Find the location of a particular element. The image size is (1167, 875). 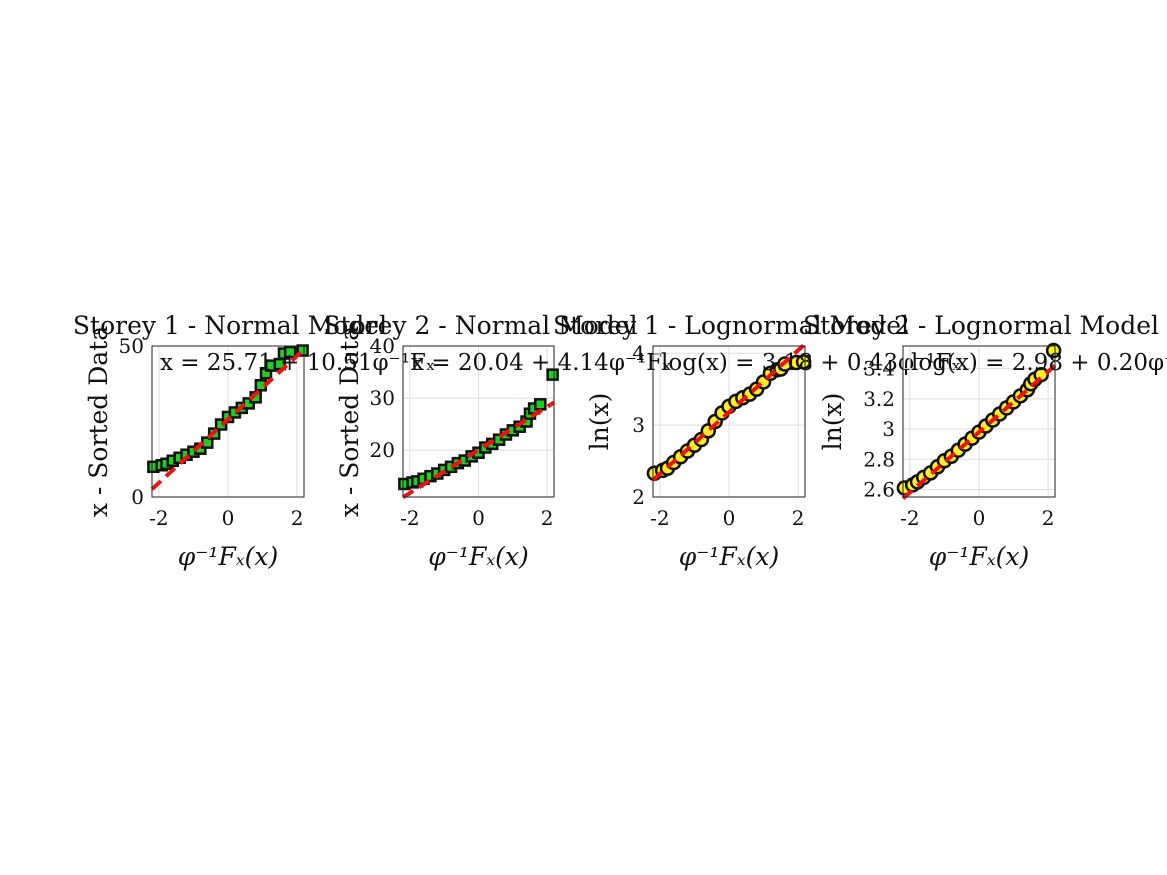

y-tick-label: 0 is located at coordinates (137, 497).